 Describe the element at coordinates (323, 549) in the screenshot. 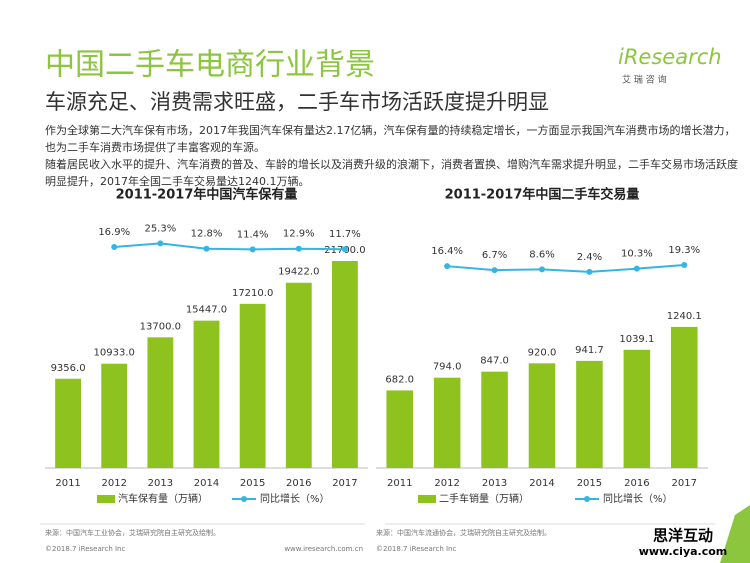

I see `site-url: www.iresearch.com.cn` at that location.